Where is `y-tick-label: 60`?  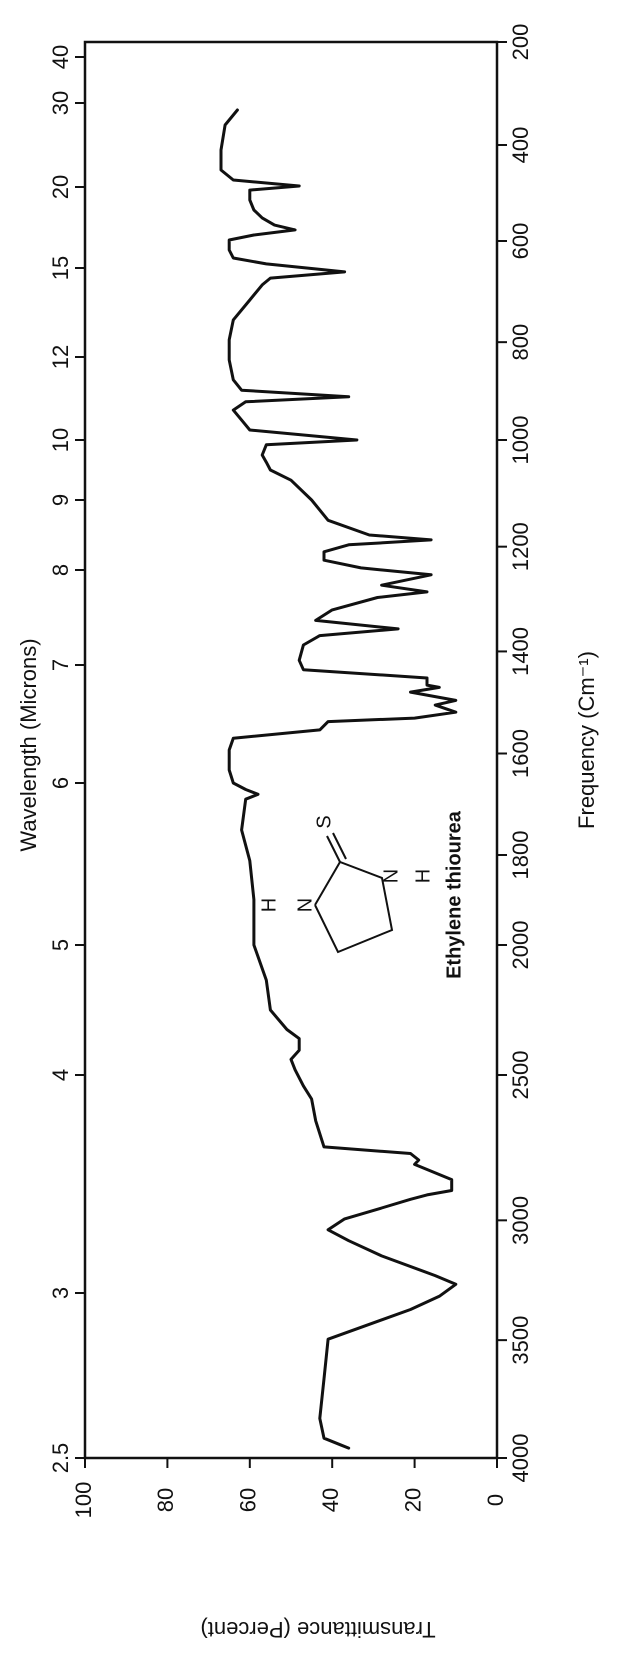
y-tick-label: 60 is located at coordinates (248, 1500).